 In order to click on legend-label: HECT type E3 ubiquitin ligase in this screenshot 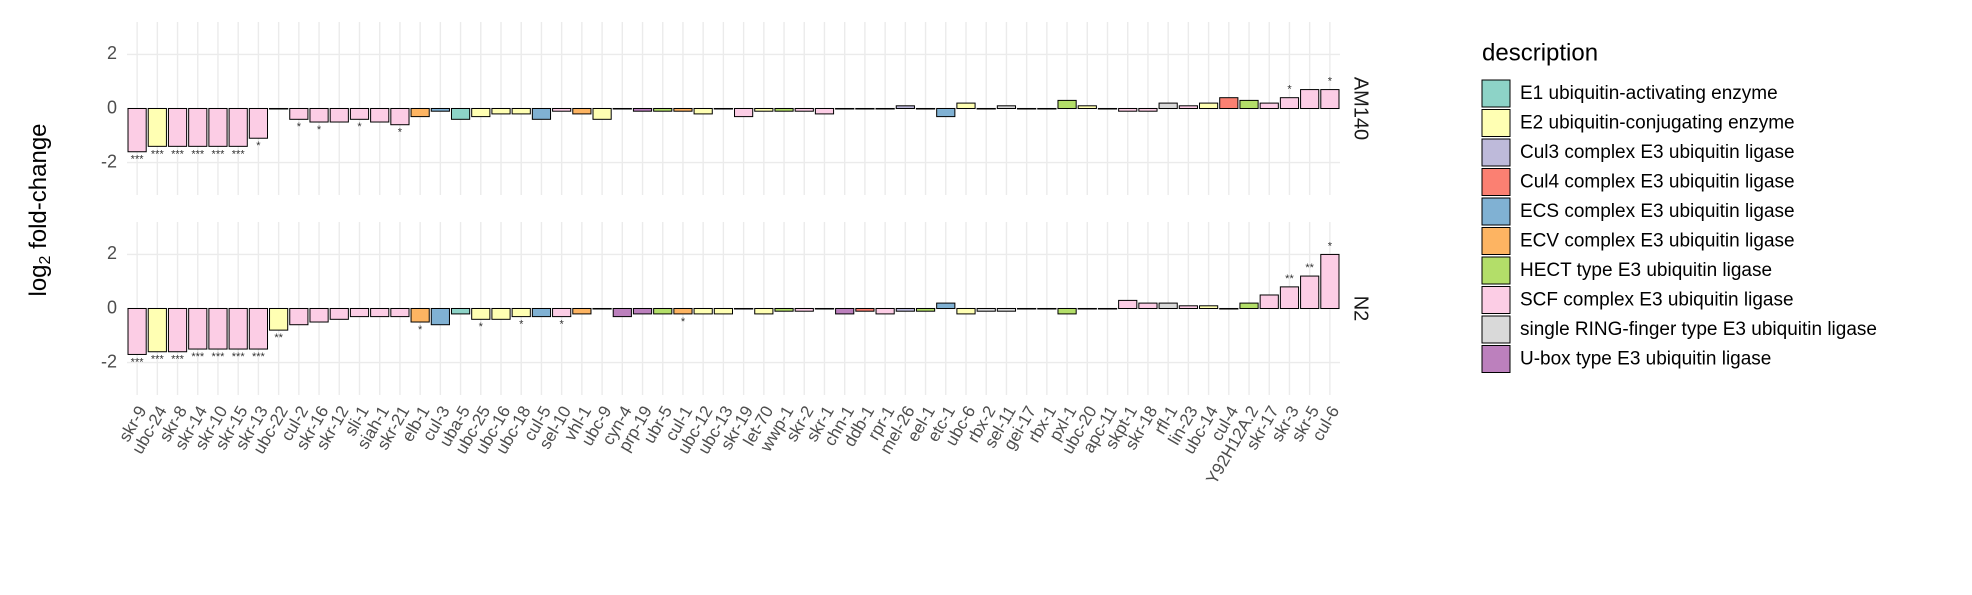, I will do `click(1646, 270)`.